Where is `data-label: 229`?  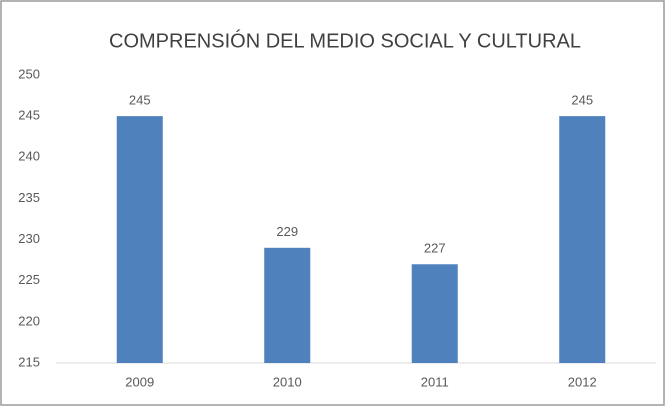 data-label: 229 is located at coordinates (287, 231).